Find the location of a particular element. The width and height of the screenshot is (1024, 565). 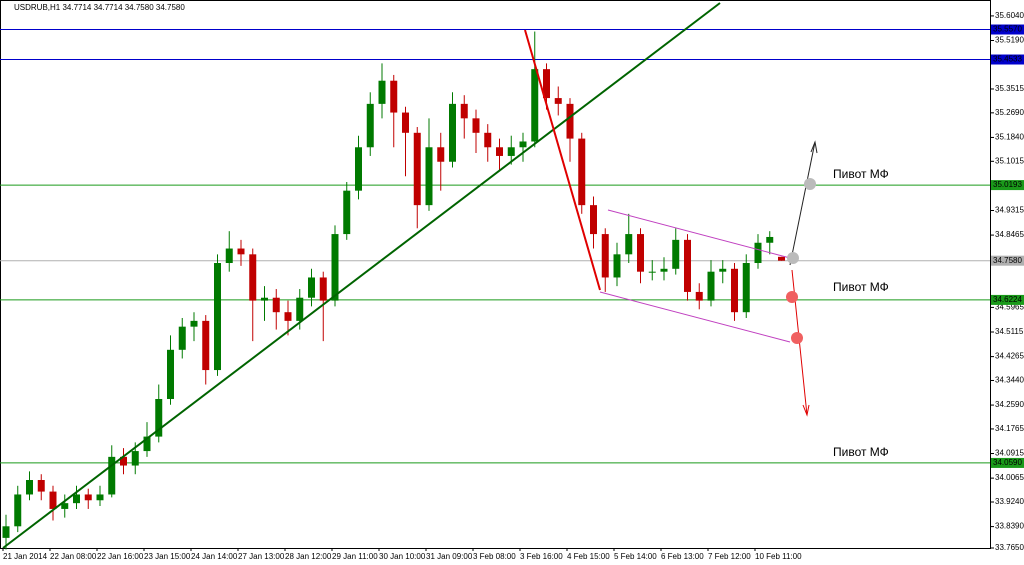

x-tick-label: 27 Jan 13:00 is located at coordinates (261, 556).